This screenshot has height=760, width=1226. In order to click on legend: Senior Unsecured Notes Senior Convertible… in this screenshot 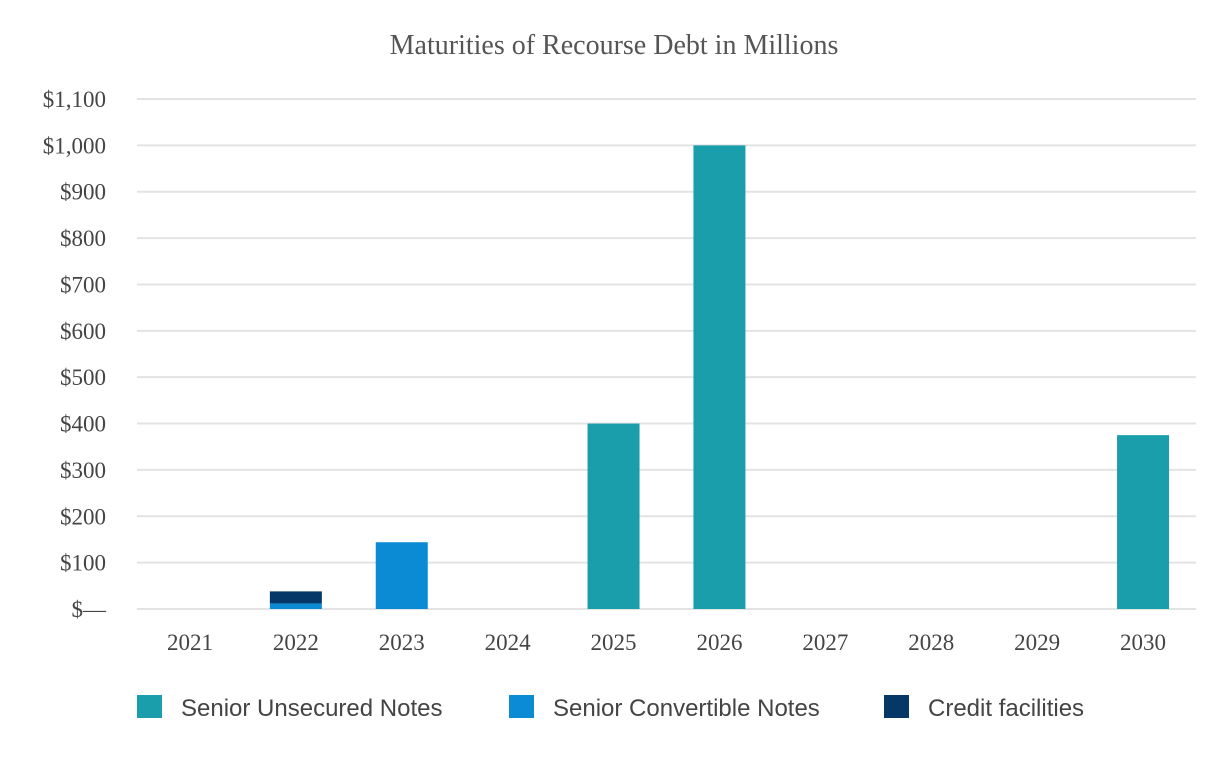, I will do `click(610, 708)`.